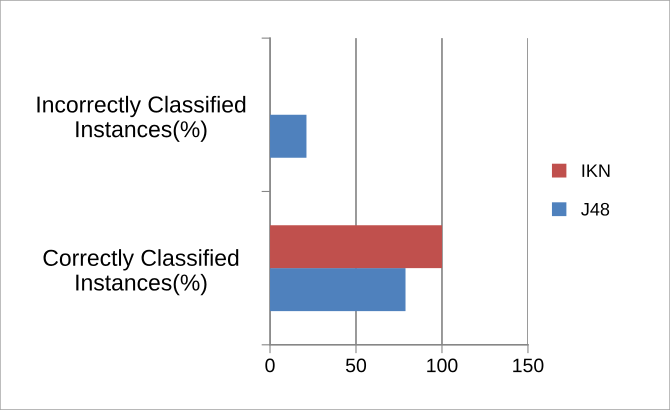 This screenshot has width=670, height=410. What do you see at coordinates (596, 170) in the screenshot?
I see `legend-label: IKN` at bounding box center [596, 170].